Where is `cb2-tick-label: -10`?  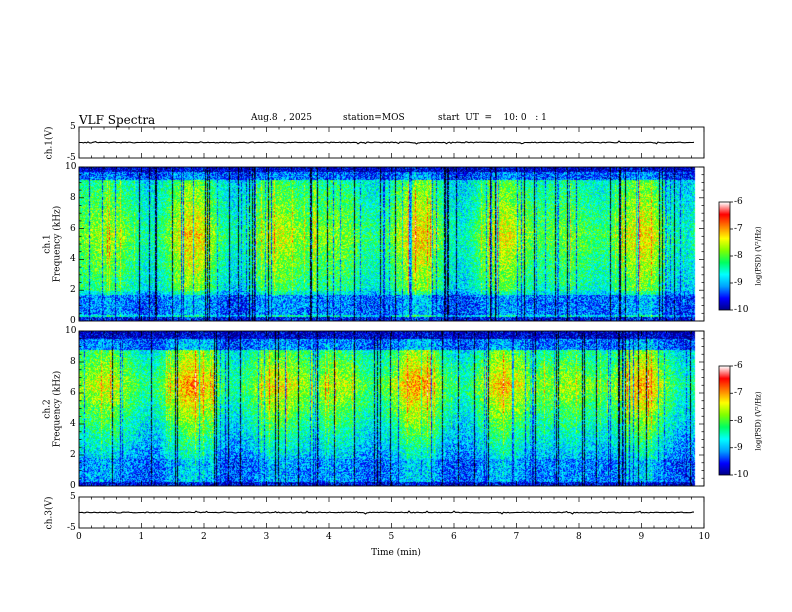 cb2-tick-label: -10 is located at coordinates (741, 475).